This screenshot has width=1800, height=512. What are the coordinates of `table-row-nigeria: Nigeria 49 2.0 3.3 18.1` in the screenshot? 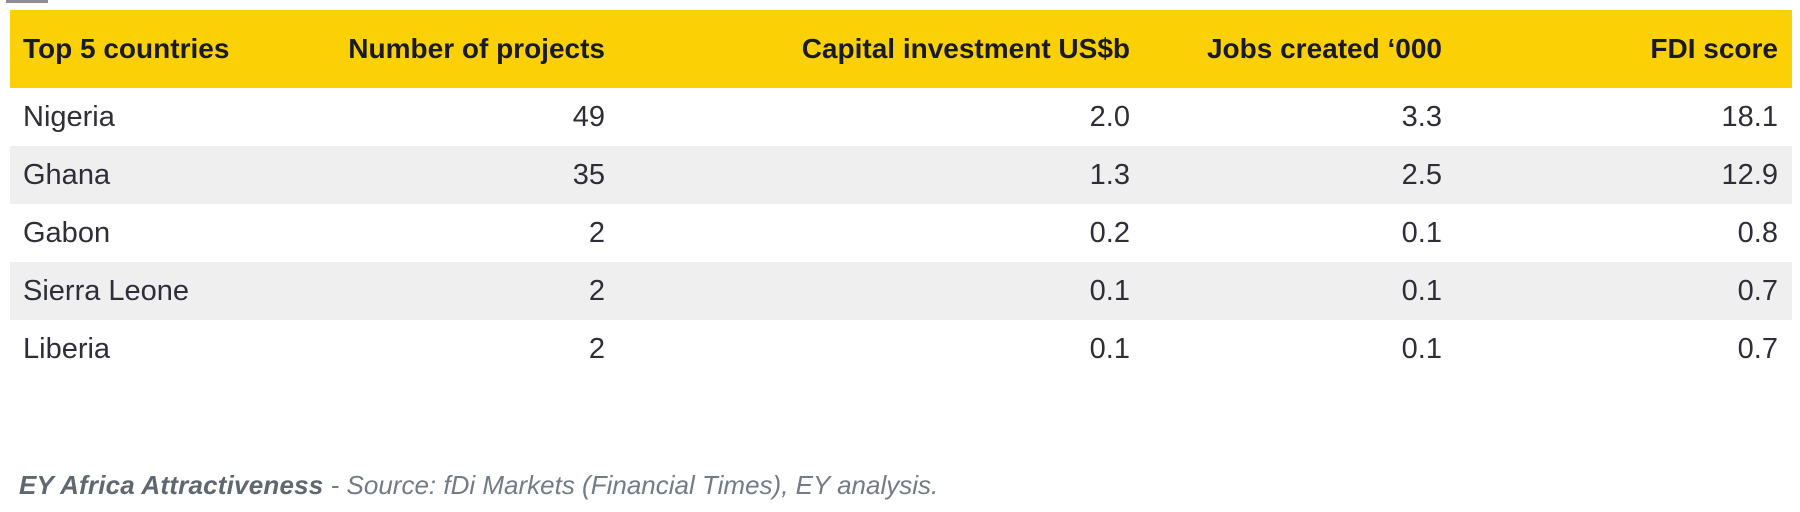 It's located at (901, 117).